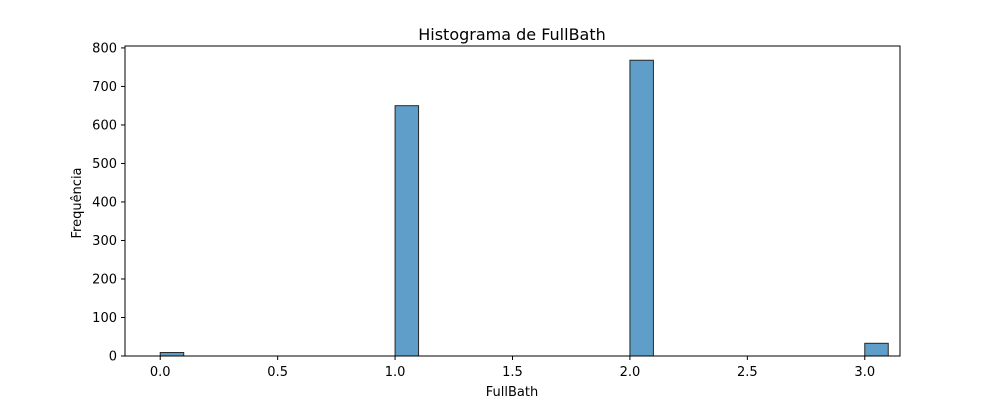 The height and width of the screenshot is (400, 1000). I want to click on x-tick-label: 3.0, so click(864, 372).